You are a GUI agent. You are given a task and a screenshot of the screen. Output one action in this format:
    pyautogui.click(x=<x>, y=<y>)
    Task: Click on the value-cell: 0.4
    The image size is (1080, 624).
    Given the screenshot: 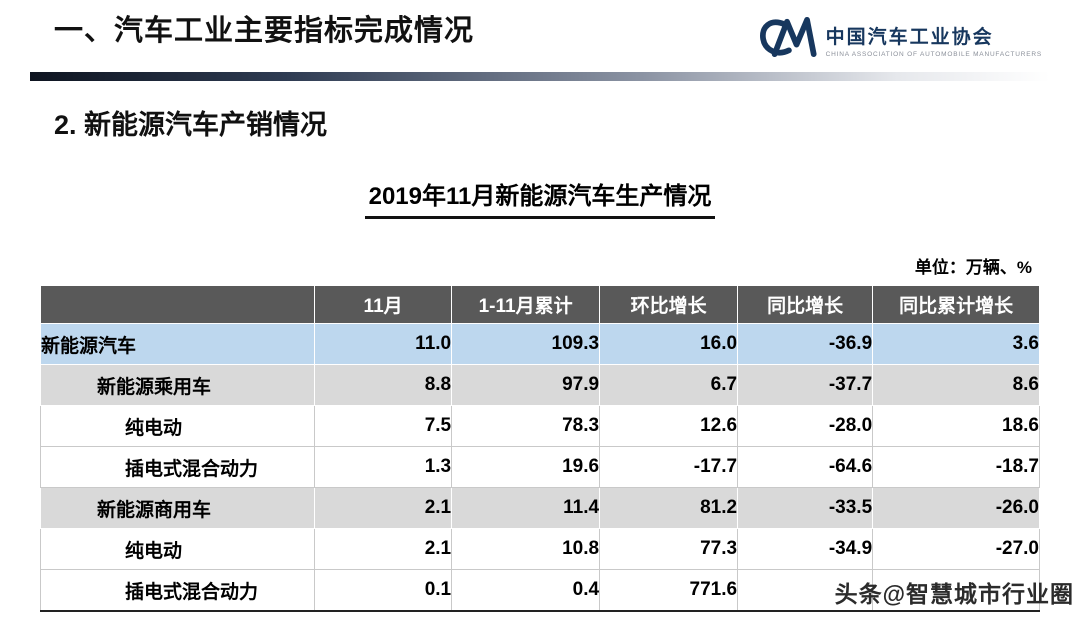 What is the action you would take?
    pyautogui.click(x=526, y=590)
    